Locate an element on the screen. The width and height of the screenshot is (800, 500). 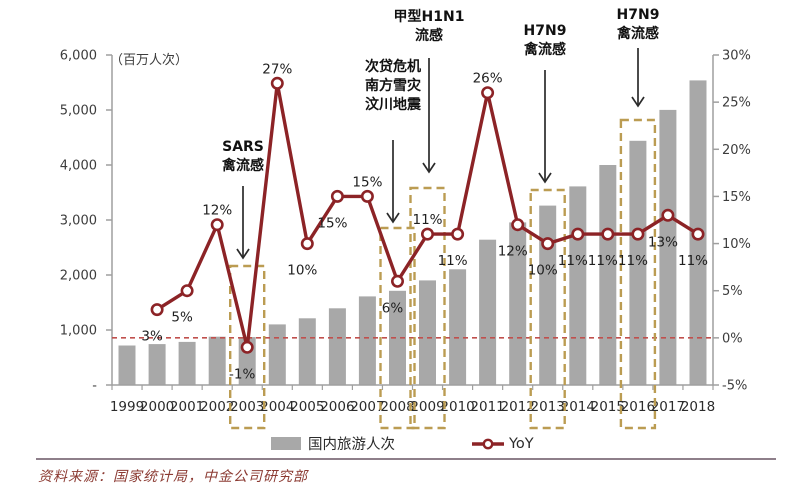
bar-2007 is located at coordinates (367, 340).